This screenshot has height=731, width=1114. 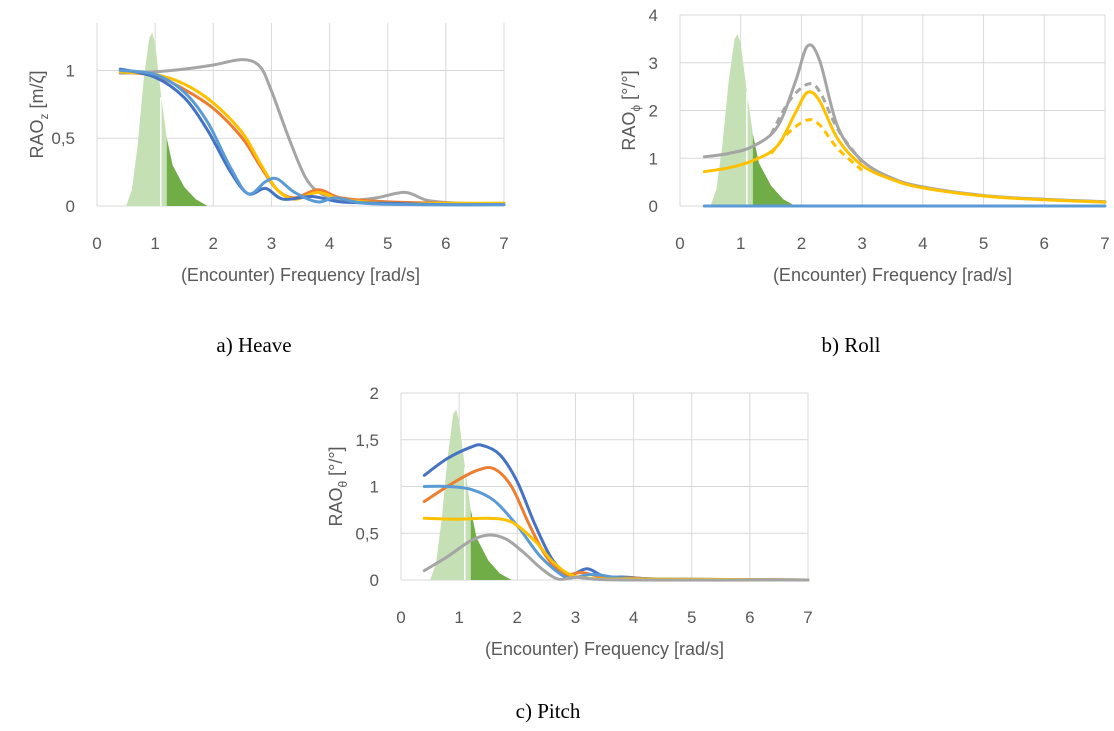 What do you see at coordinates (44, 116) in the screenshot?
I see `y-axis-title-subscript: z` at bounding box center [44, 116].